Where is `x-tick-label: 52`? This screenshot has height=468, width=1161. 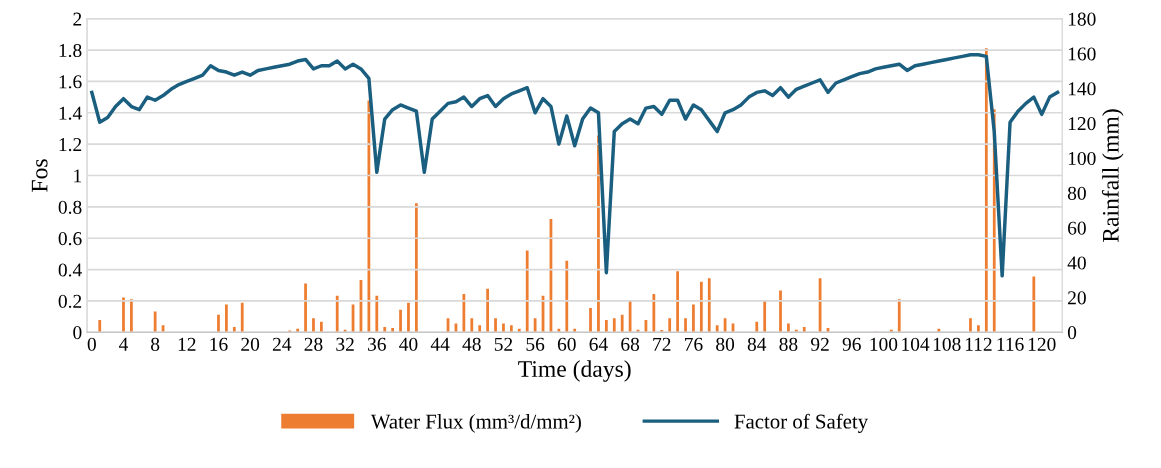 x-tick-label: 52 is located at coordinates (503, 344).